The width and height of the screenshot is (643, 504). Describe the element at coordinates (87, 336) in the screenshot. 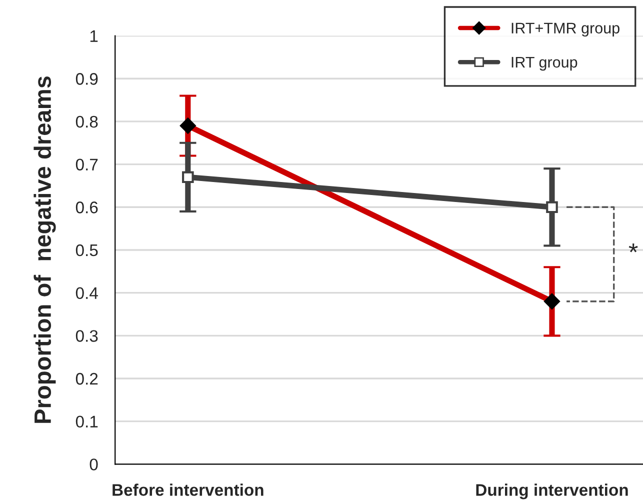

I see `y-tick-label: 0.3` at that location.